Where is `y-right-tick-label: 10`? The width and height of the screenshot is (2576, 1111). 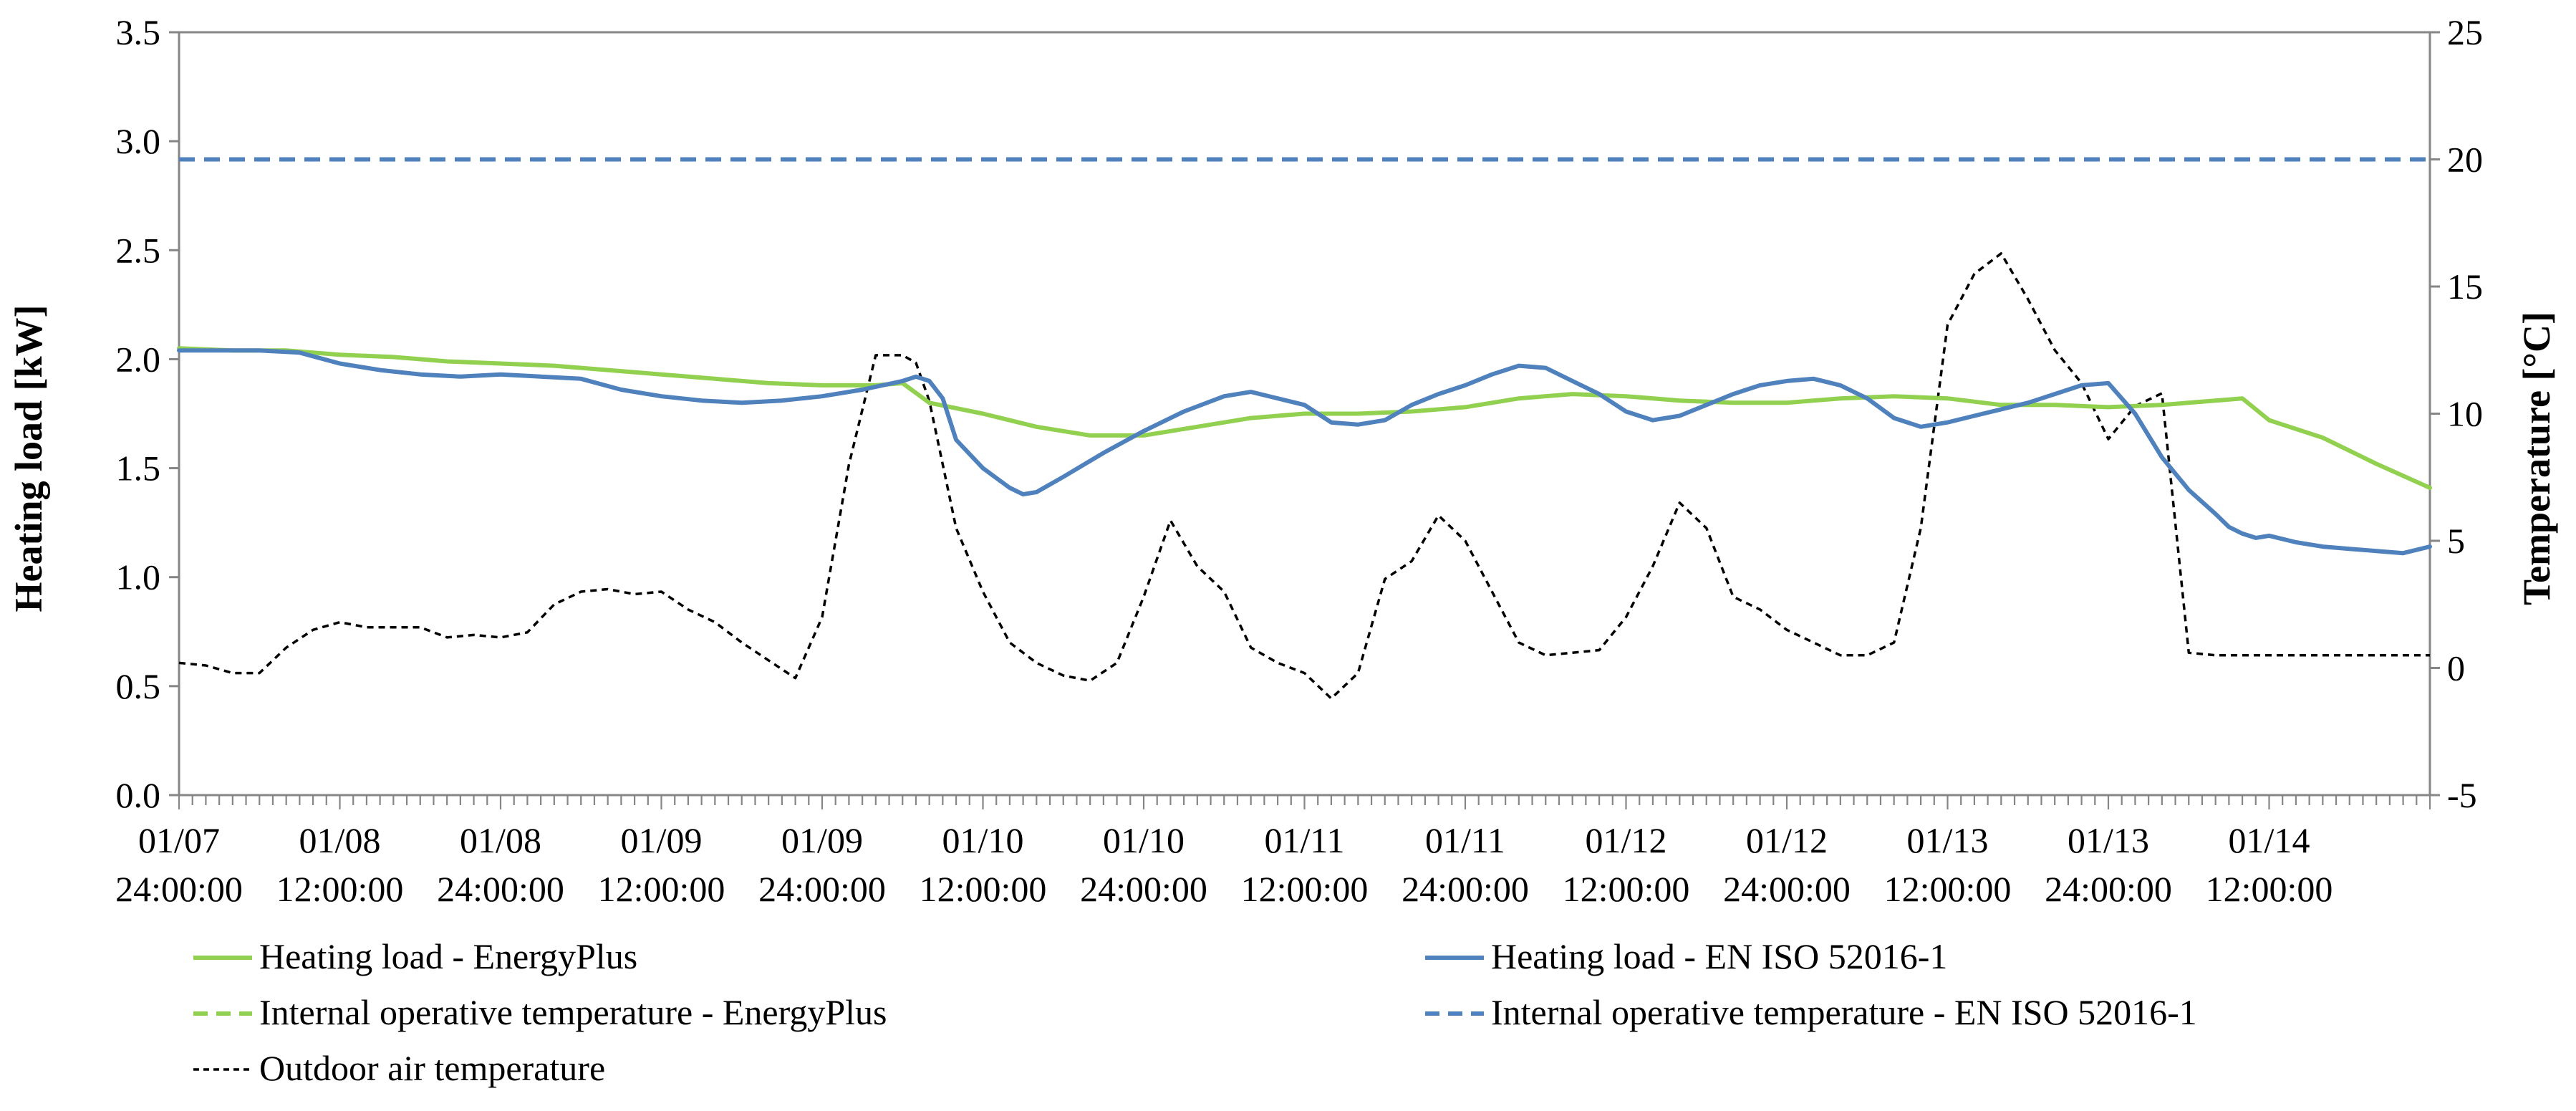 y-right-tick-label: 10 is located at coordinates (2465, 414).